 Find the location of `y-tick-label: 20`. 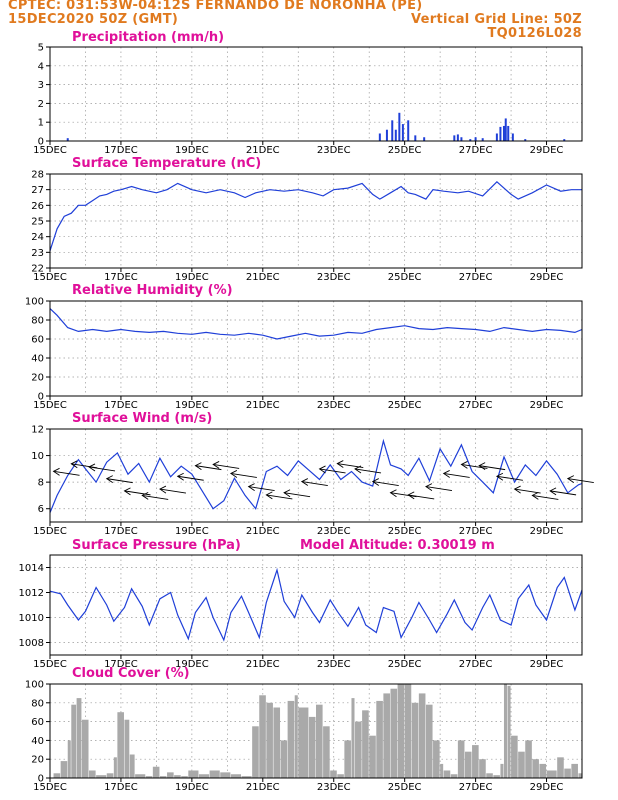

y-tick-label: 20 is located at coordinates (37, 378).